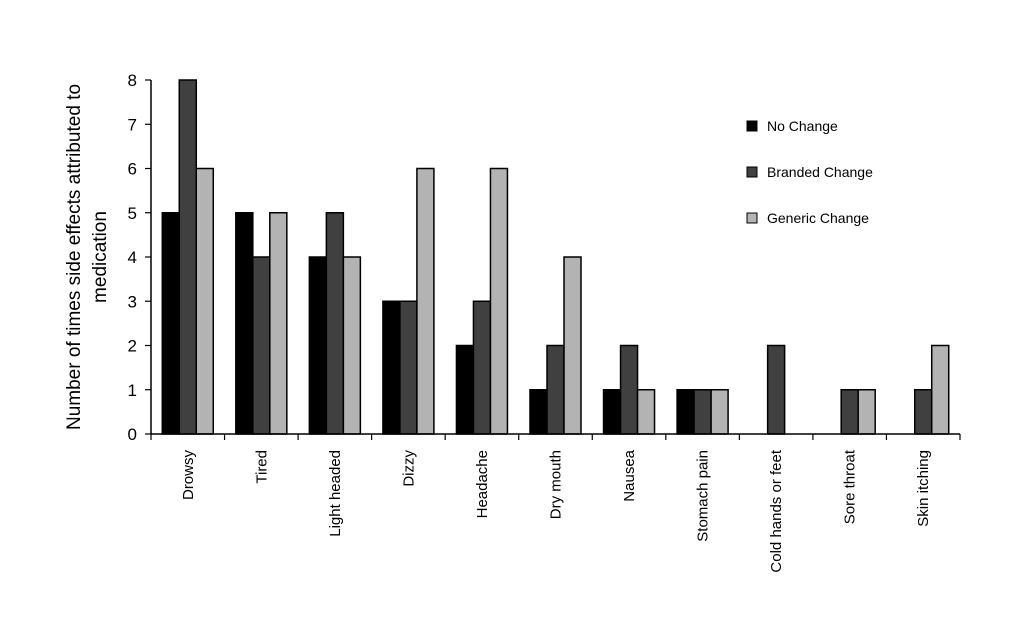 The width and height of the screenshot is (1024, 618). Describe the element at coordinates (132, 124) in the screenshot. I see `y-tick-label: 7` at that location.